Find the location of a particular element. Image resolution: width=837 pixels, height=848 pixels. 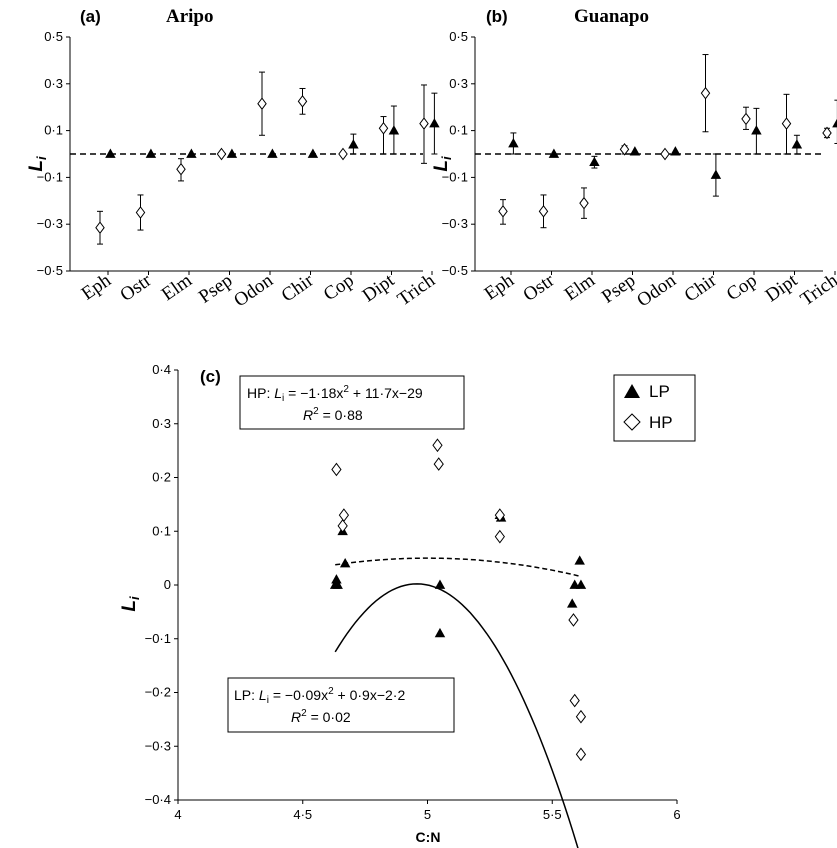

hp-r2-exp: 2 is located at coordinates (316, 411).